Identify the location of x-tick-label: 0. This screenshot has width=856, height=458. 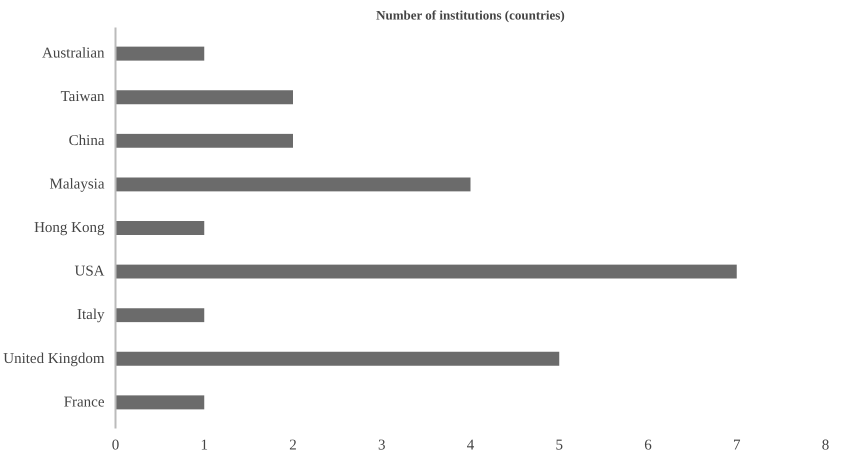
(116, 446).